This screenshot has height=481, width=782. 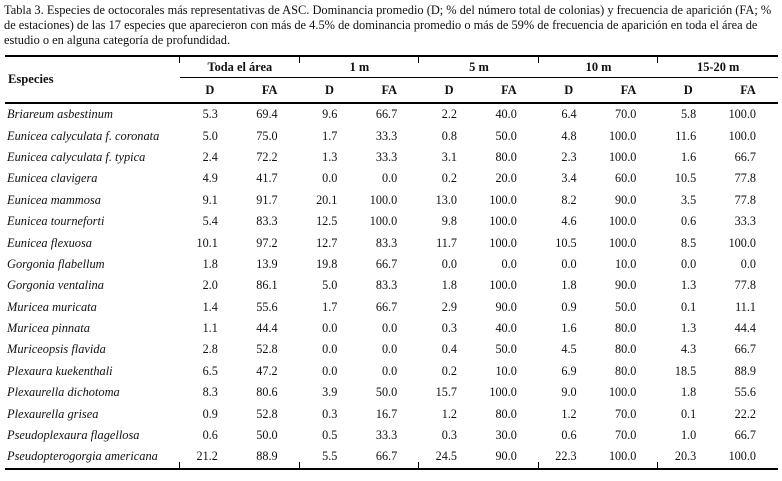 I want to click on frequency-value: 52.8, so click(x=267, y=349).